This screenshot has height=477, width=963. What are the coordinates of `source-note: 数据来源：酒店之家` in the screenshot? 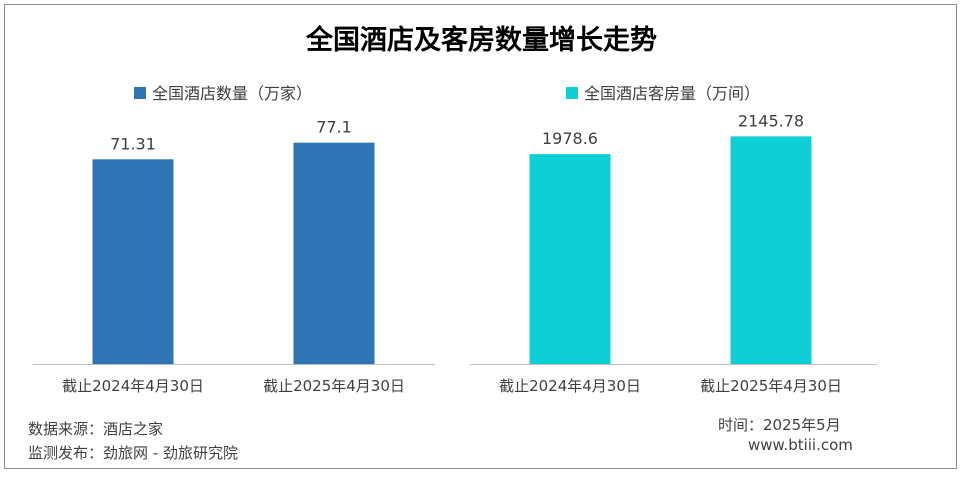 It's located at (96, 429).